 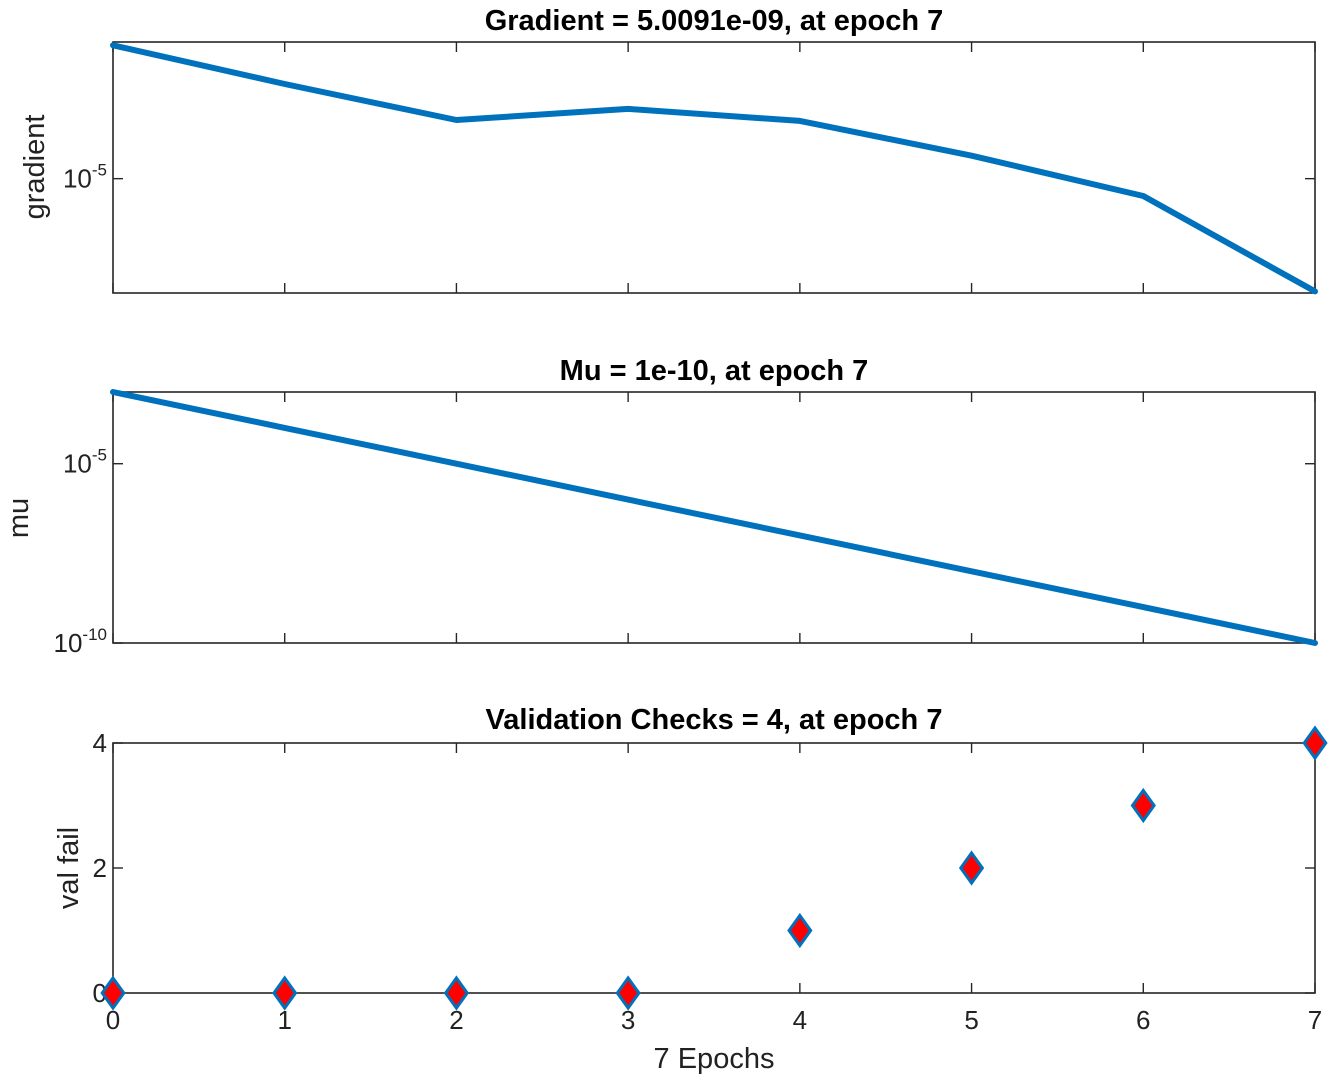 What do you see at coordinates (714, 371) in the screenshot?
I see `mu-title: Mu = 1e-10, at epoch 7` at bounding box center [714, 371].